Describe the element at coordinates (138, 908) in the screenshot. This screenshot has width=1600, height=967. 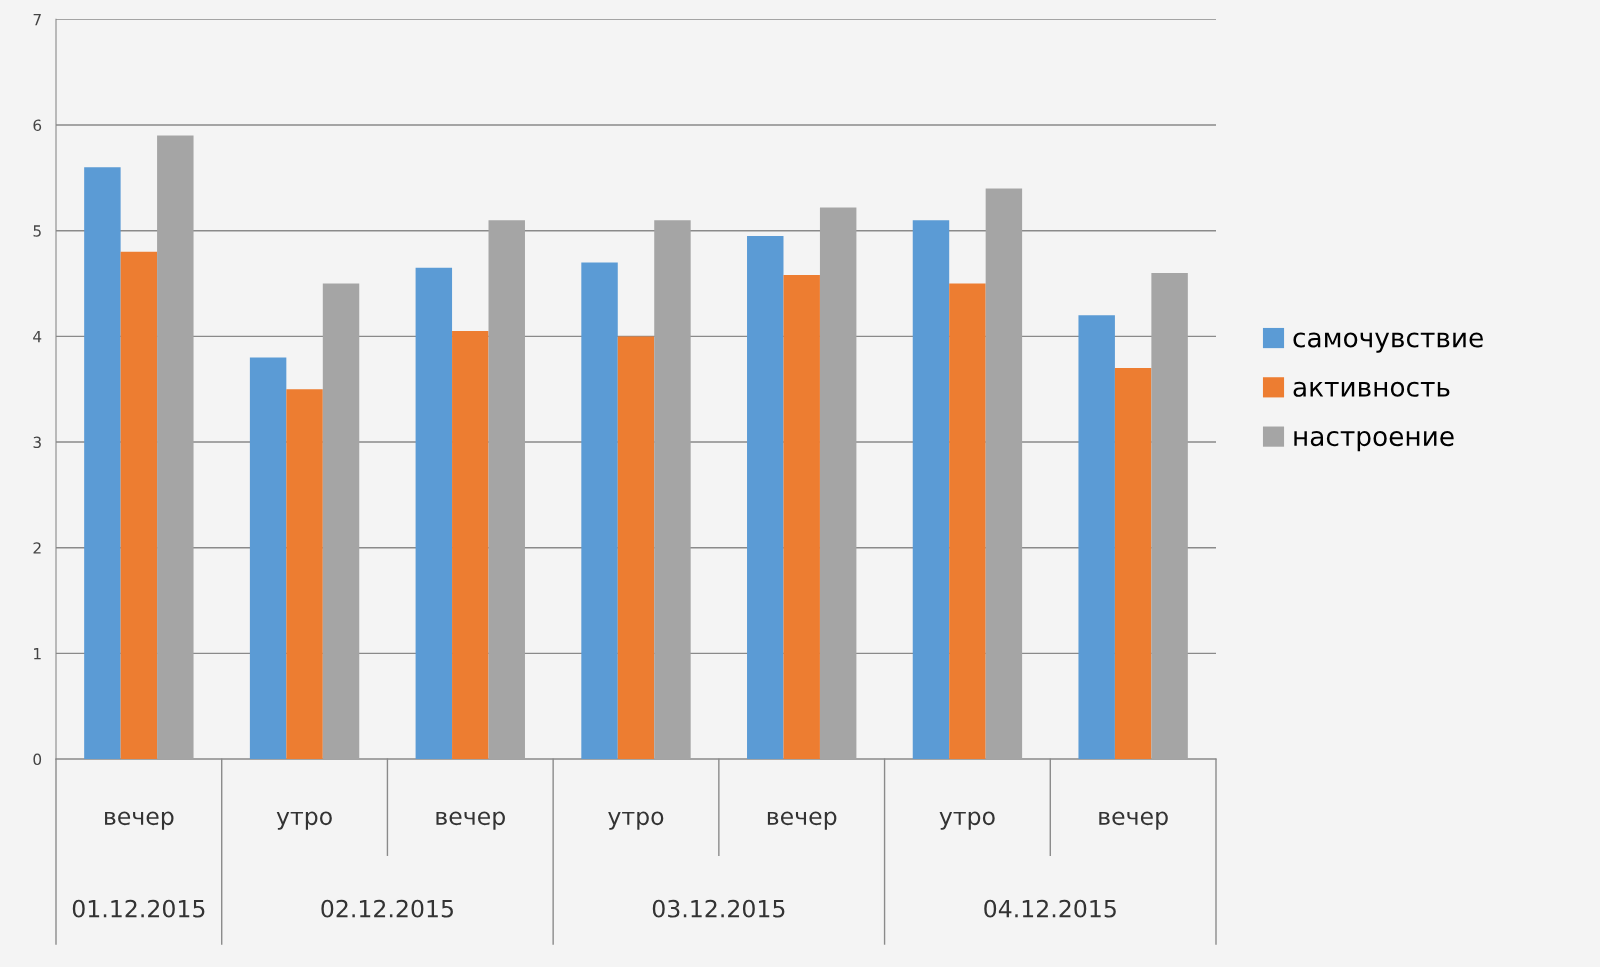
I see `text: 01.12.2015` at that location.